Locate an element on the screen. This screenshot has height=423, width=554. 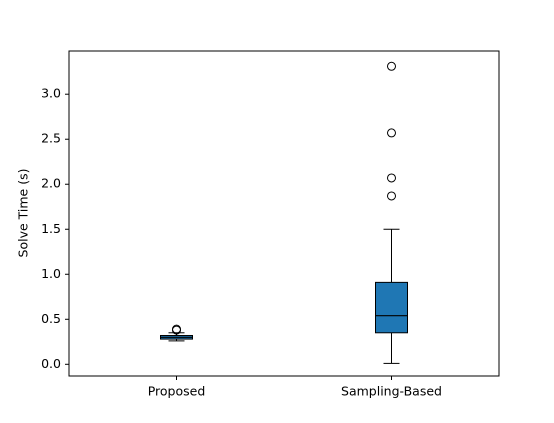
x-tick-label: Sampling-Based is located at coordinates (391, 391).